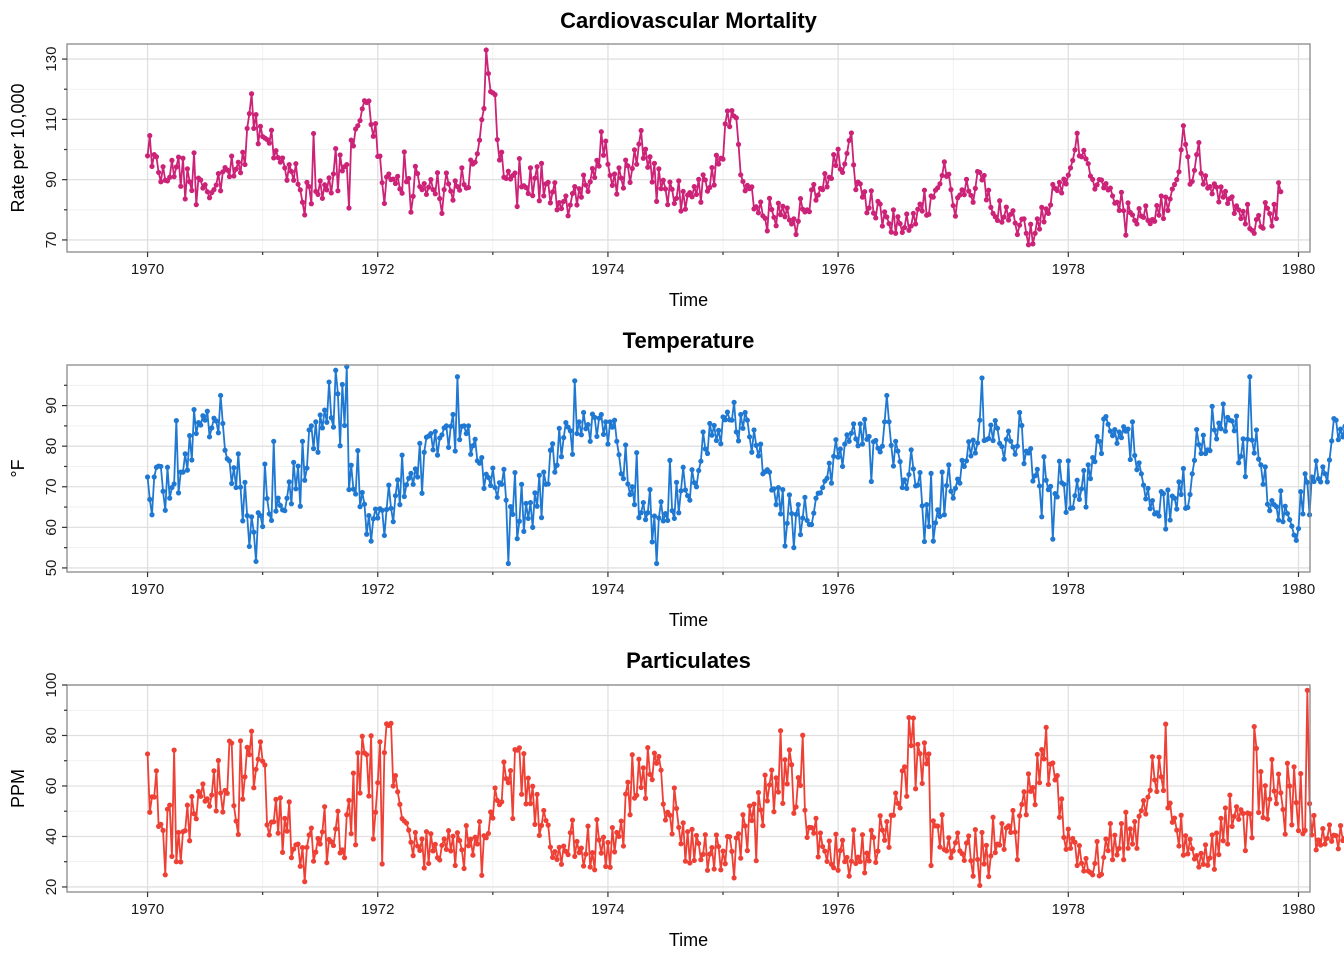  Describe the element at coordinates (689, 20) in the screenshot. I see `chart-0-title: Cardiovascular Mortality` at that location.